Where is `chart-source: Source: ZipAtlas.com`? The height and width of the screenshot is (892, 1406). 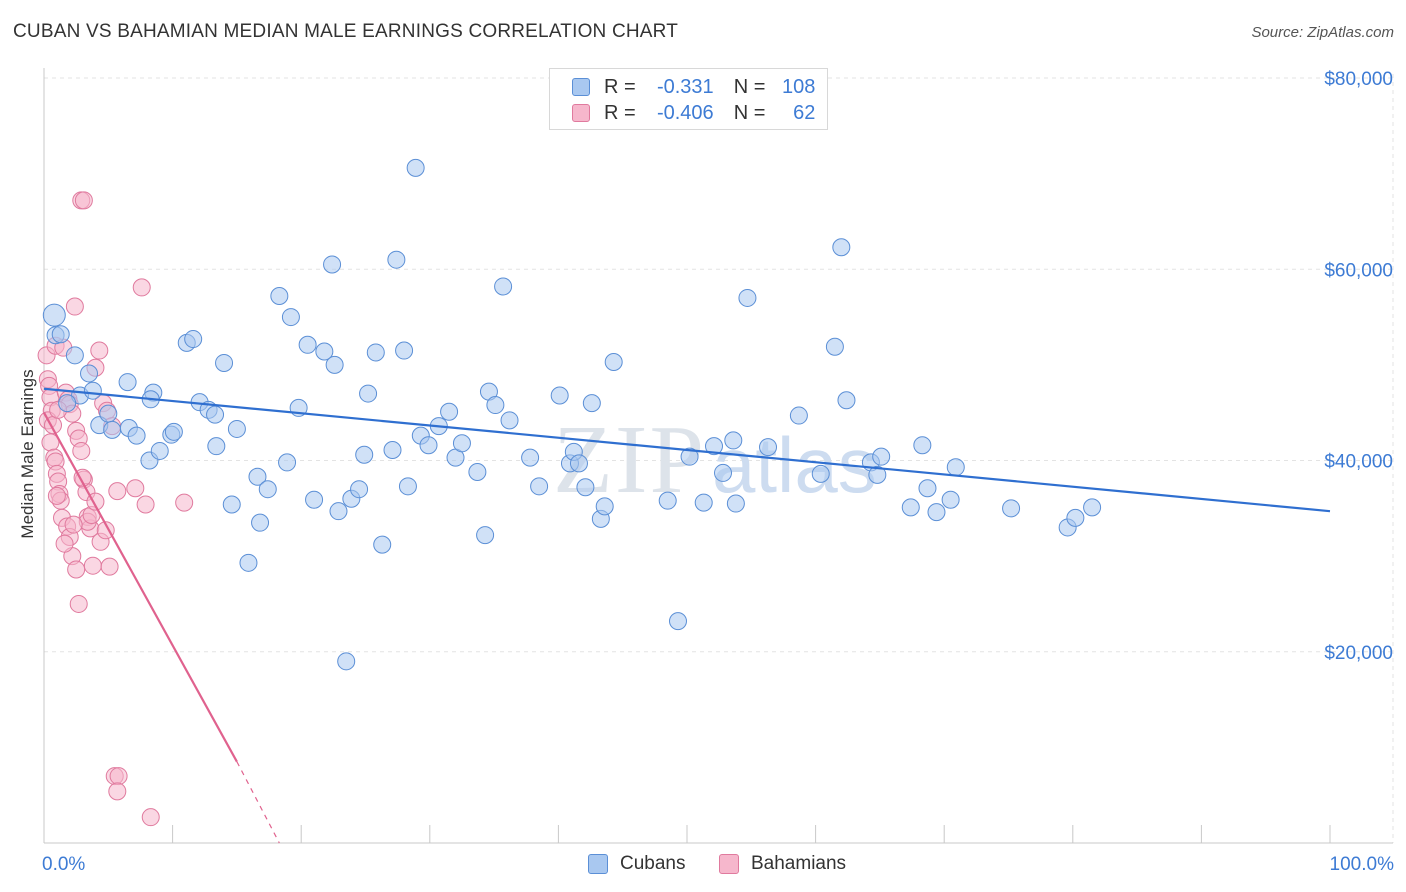 chart-source: Source: ZipAtlas.com is located at coordinates (1322, 32).